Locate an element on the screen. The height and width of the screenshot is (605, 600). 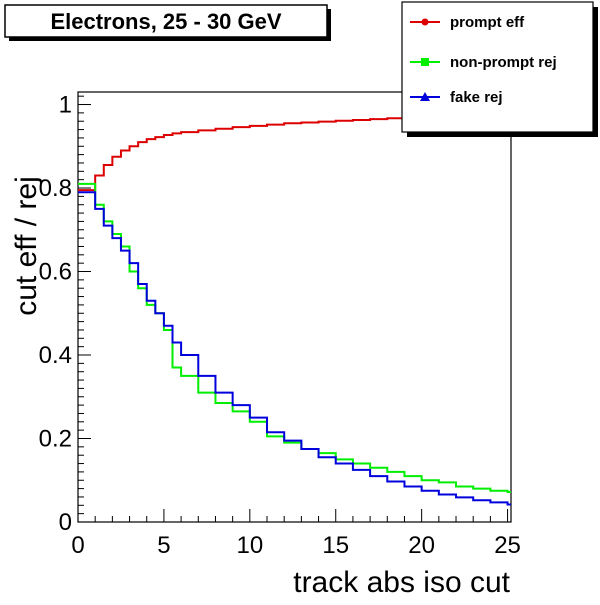
y-tick-label: 0.8 is located at coordinates (55, 188).